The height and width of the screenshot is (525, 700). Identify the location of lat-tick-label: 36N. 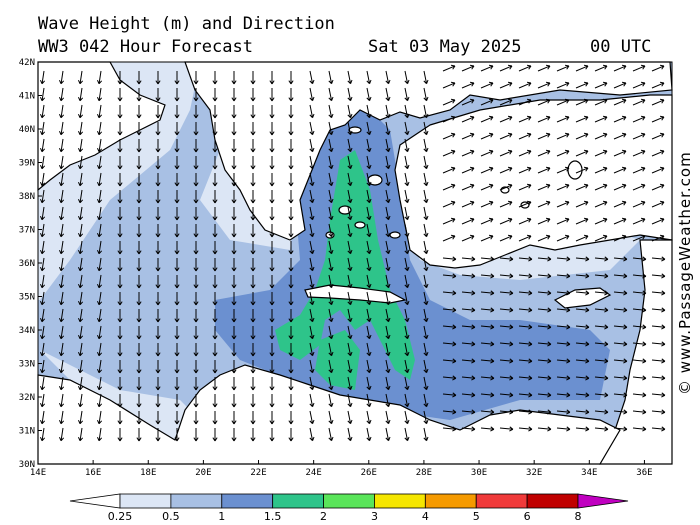
(27, 264).